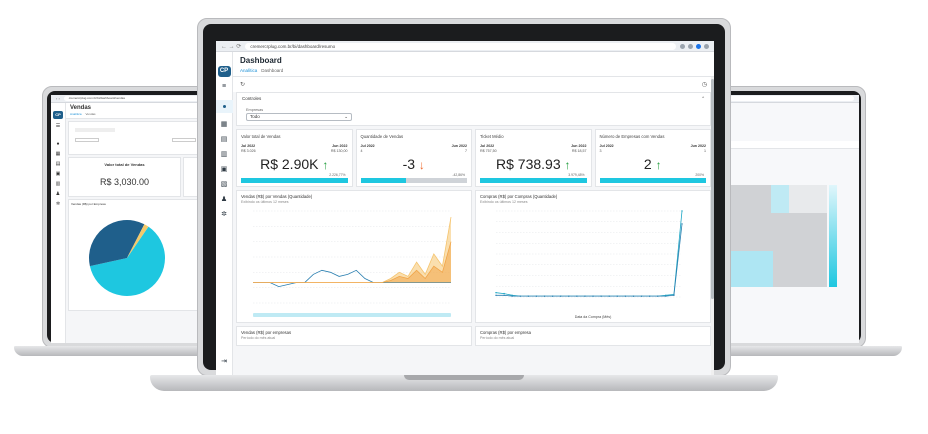 The width and height of the screenshot is (928, 434). I want to click on menu-dots-icon, so click(706, 46).